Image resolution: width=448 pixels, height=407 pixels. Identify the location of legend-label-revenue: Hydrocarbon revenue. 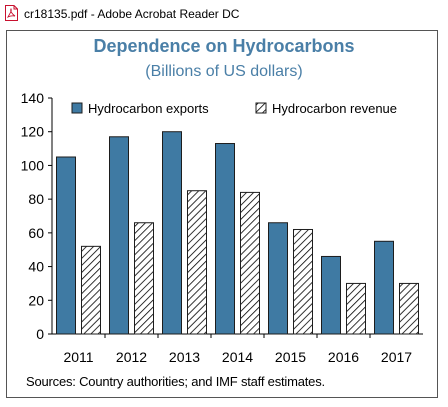
(334, 108).